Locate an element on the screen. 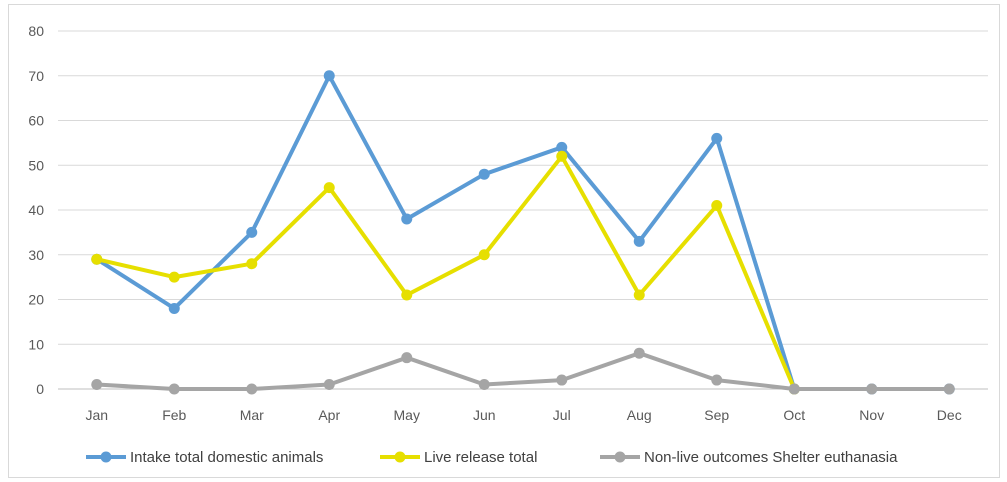  x-tick-label: Mar is located at coordinates (252, 415).